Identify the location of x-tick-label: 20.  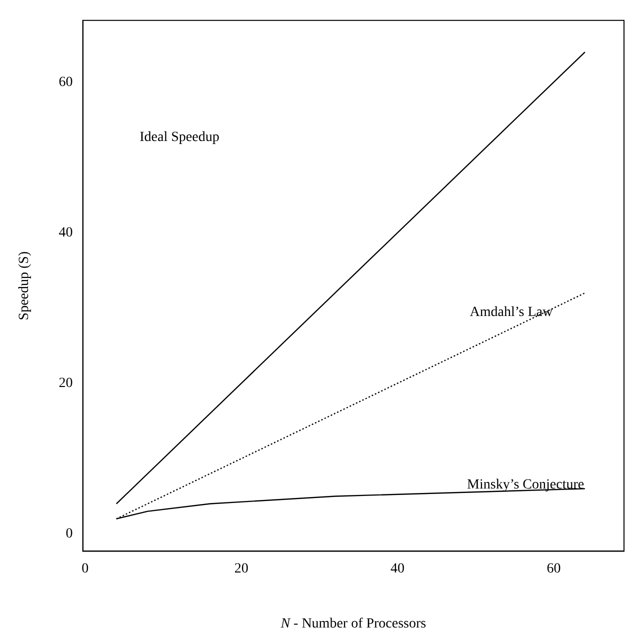
(241, 568).